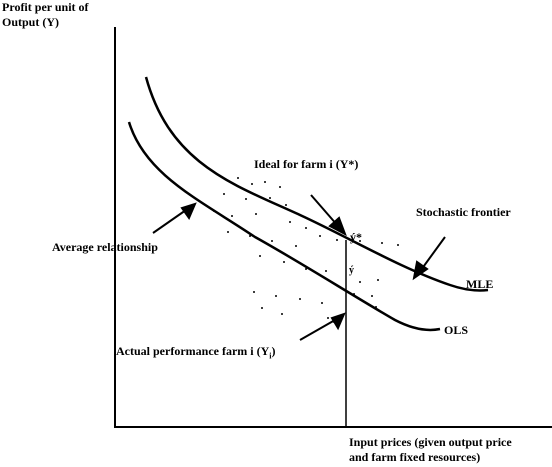  What do you see at coordinates (322, 326) in the screenshot?
I see `arrow-actual-performance` at bounding box center [322, 326].